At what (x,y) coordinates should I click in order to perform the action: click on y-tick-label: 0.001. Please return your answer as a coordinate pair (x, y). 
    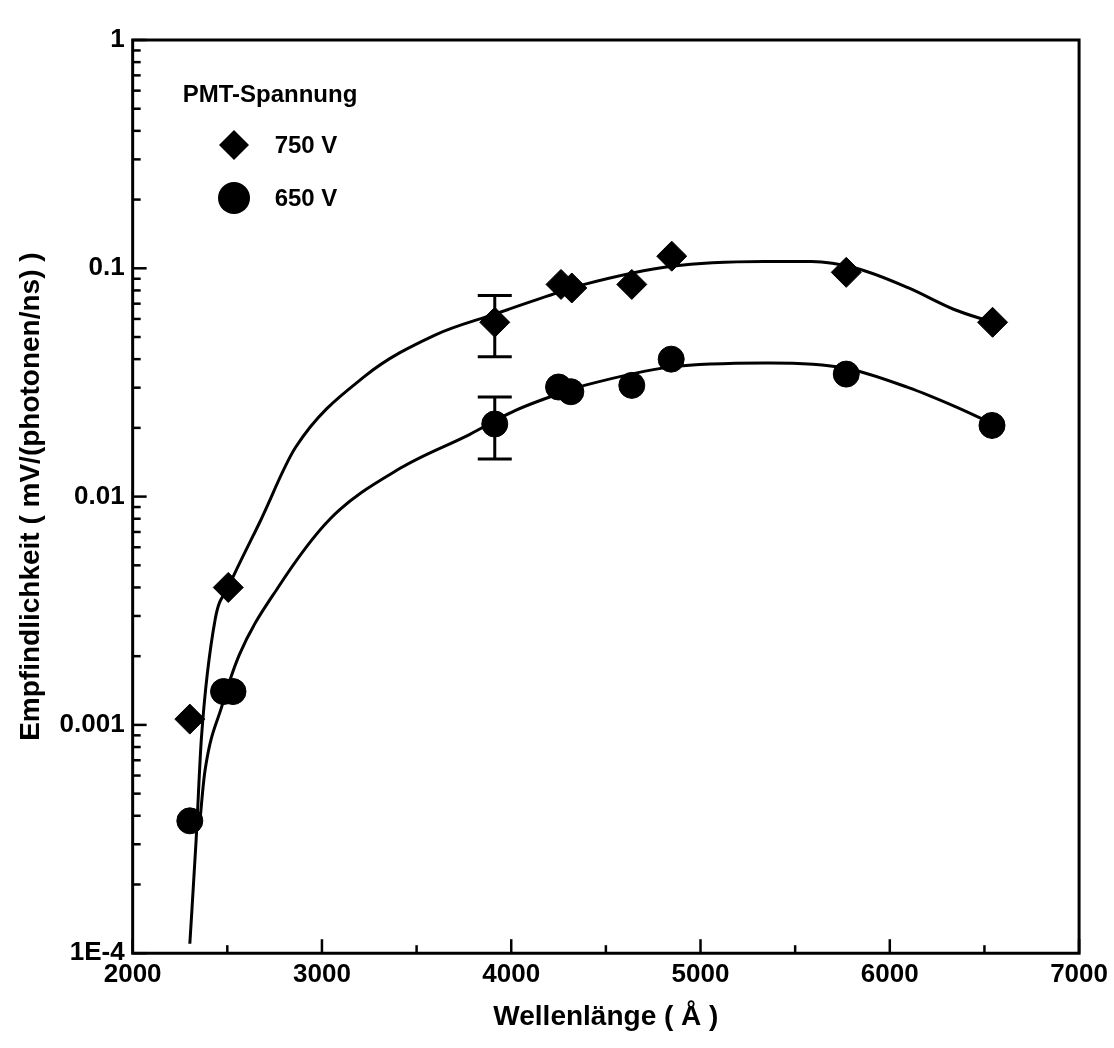
    Looking at the image, I should click on (92, 723).